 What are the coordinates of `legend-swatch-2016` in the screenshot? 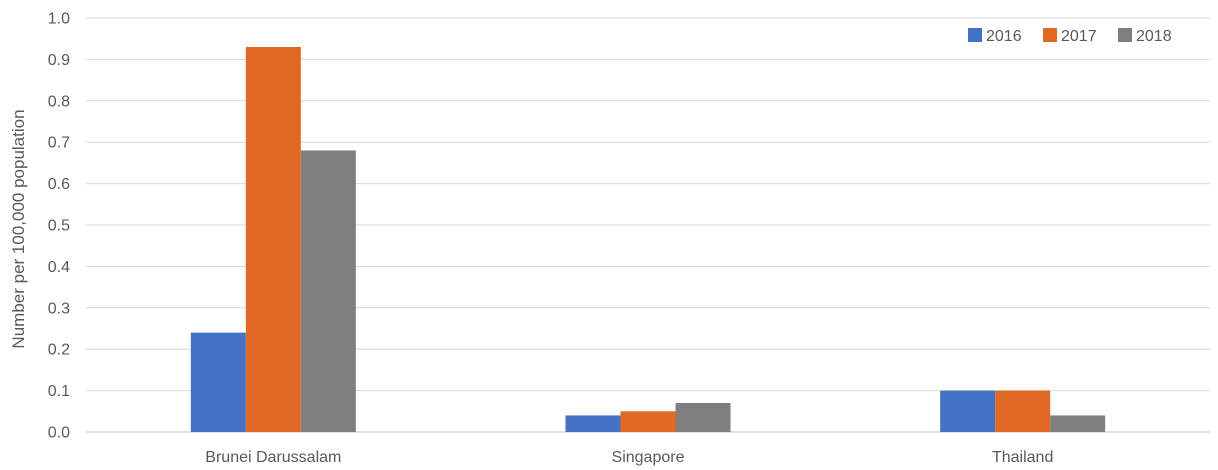 It's located at (975, 35).